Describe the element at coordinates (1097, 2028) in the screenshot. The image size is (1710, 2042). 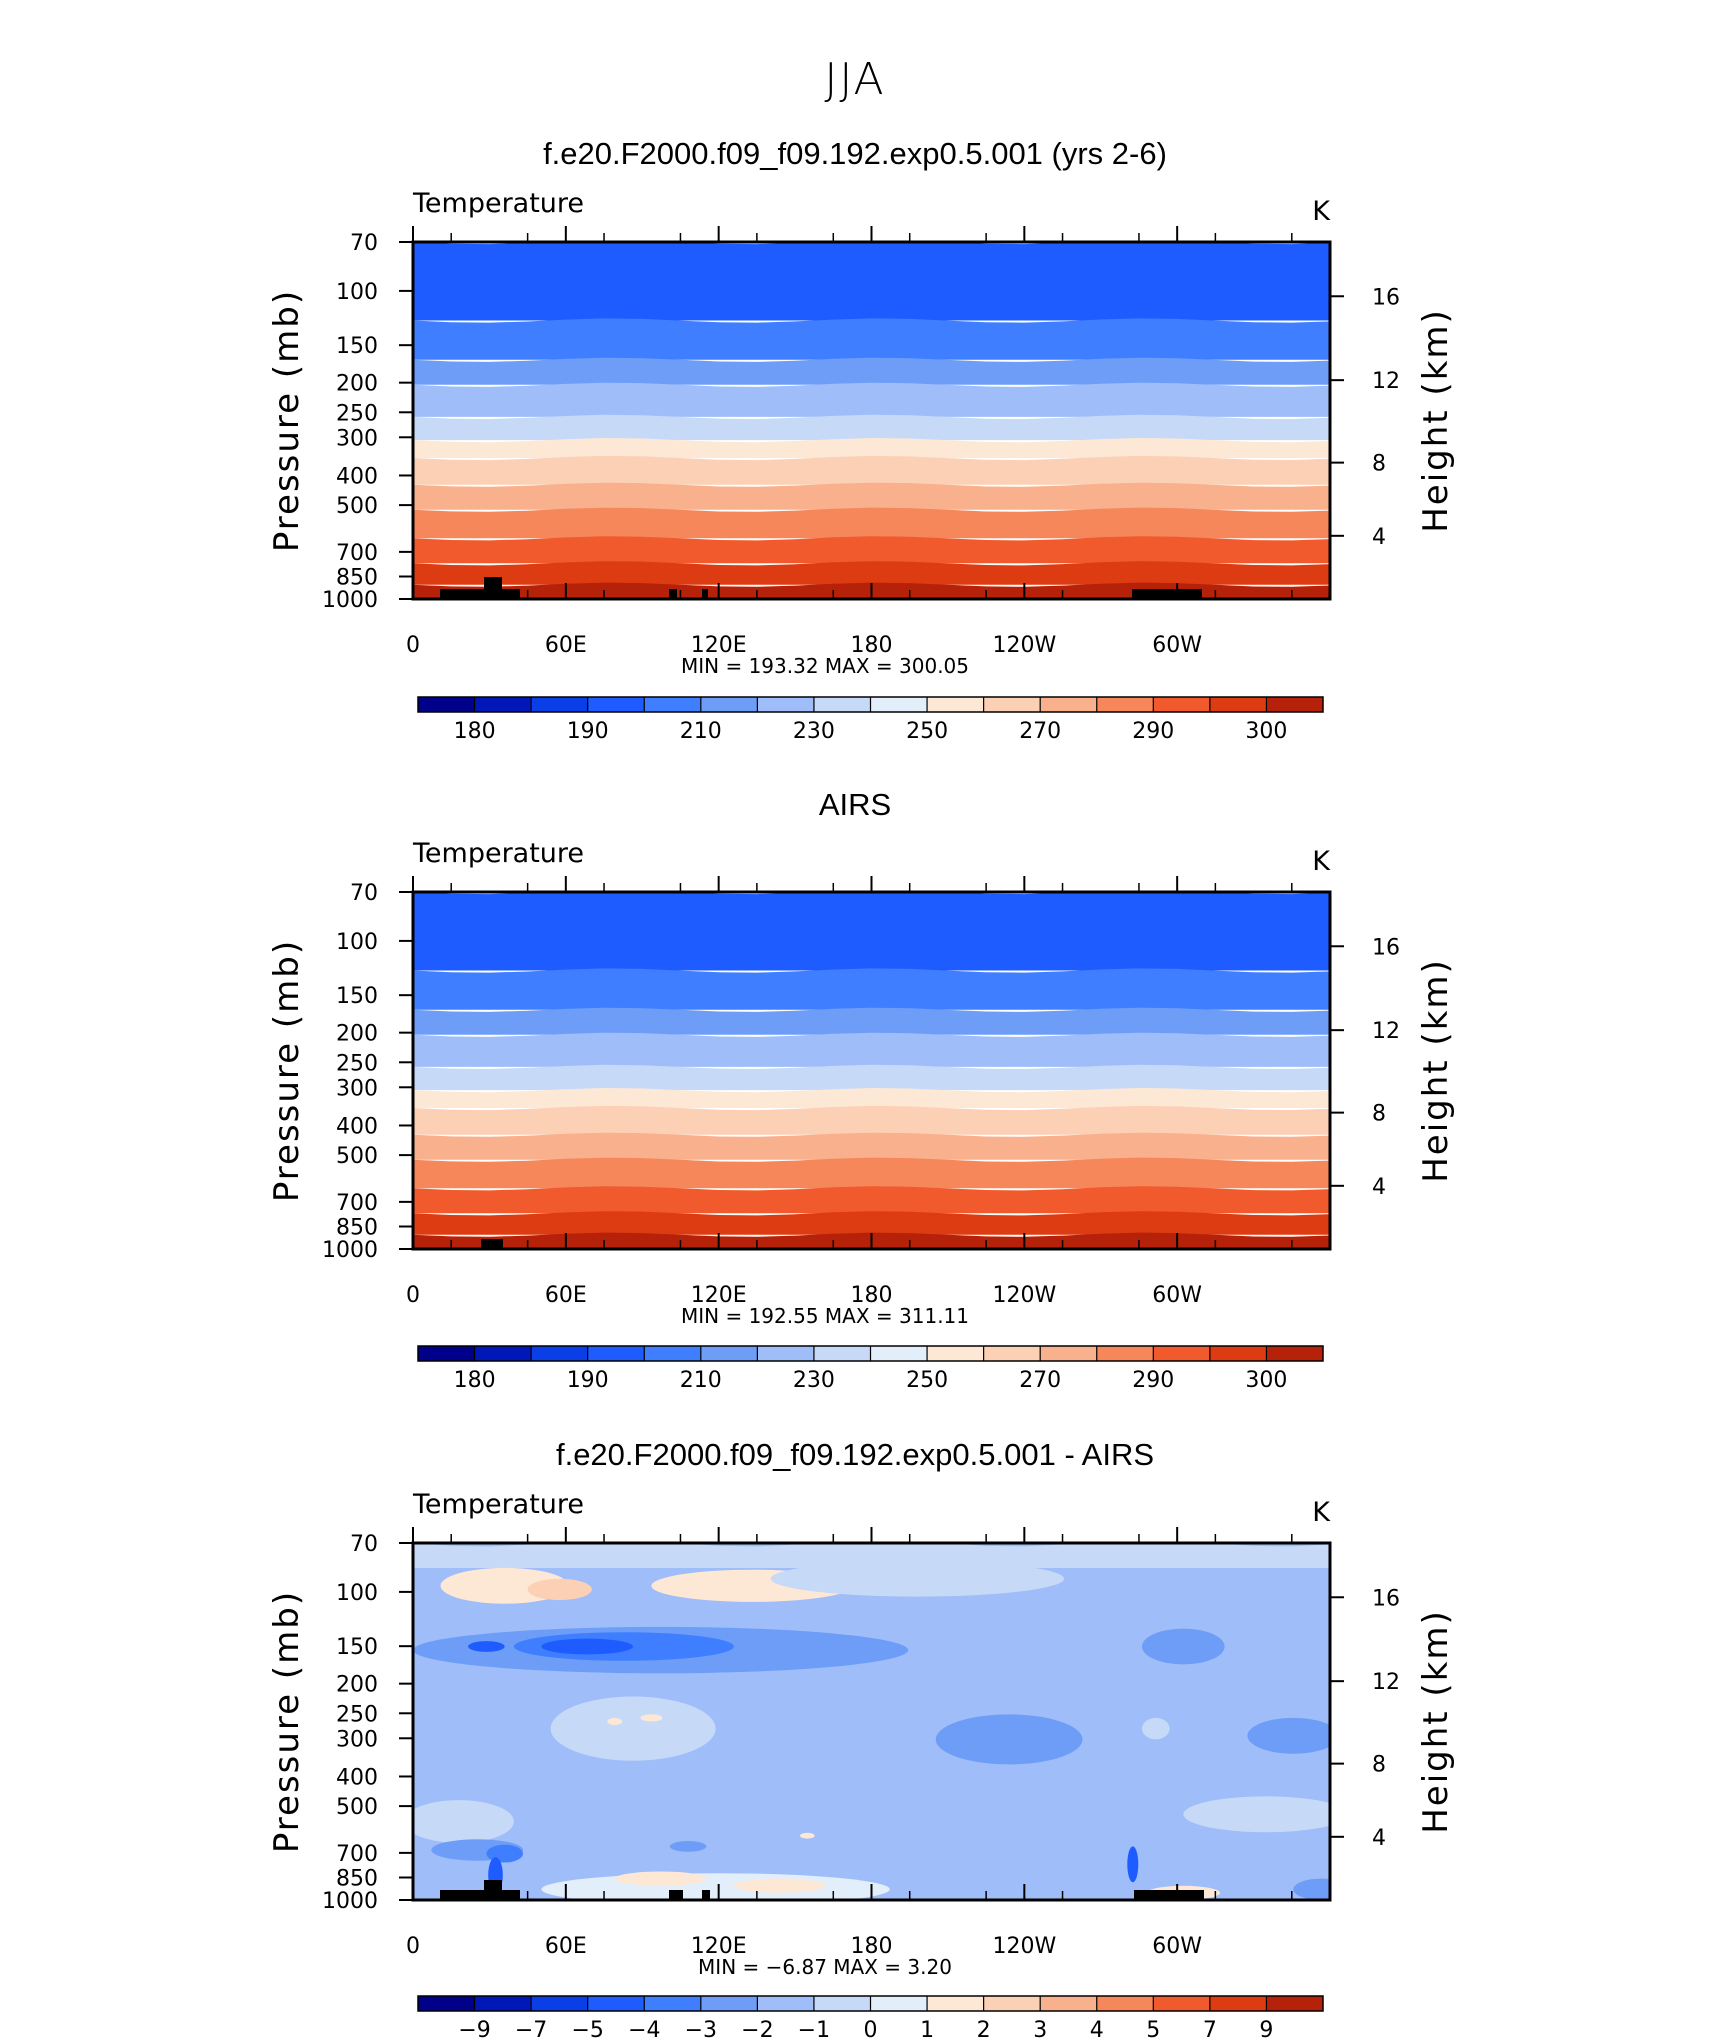
I see `colorbar-label: 4` at that location.